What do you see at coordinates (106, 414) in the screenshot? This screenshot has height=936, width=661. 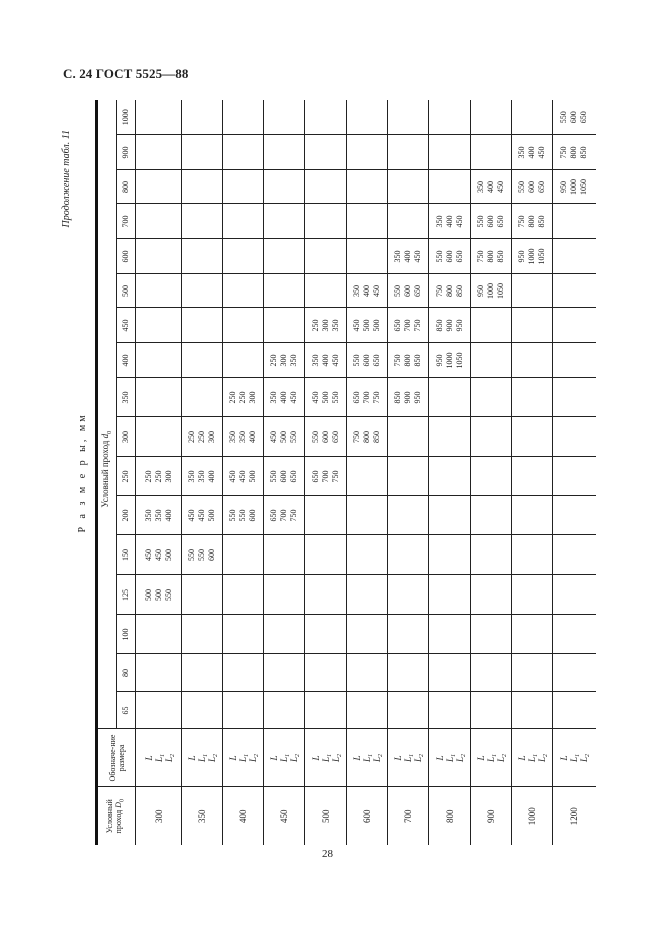 I see `inner-diameter-header: Условный проход d0` at bounding box center [106, 414].